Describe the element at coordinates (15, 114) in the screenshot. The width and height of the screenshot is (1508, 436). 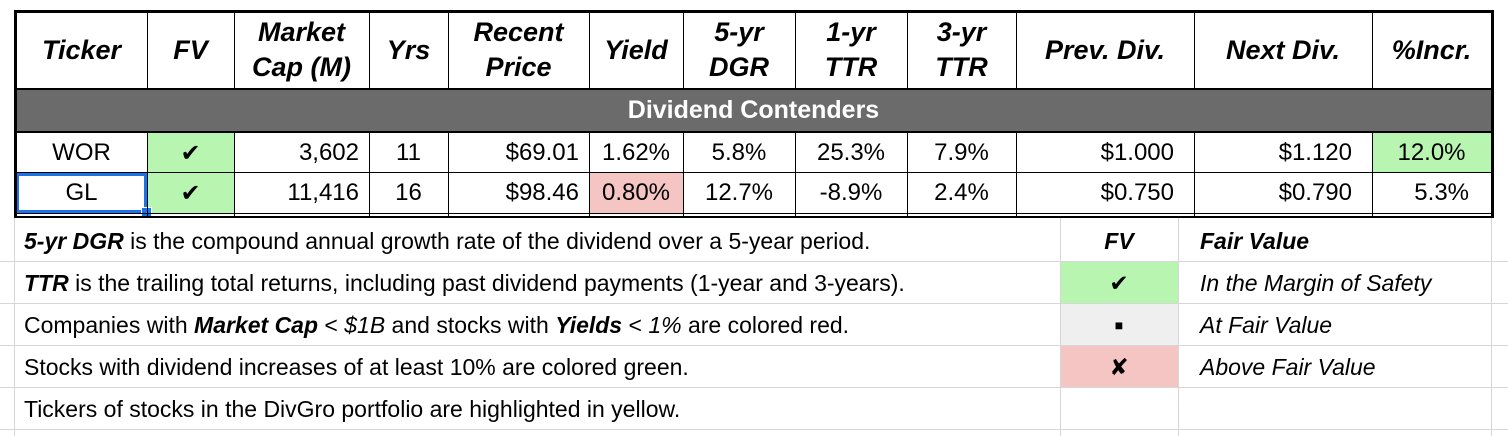
I see `table-border-left` at that location.